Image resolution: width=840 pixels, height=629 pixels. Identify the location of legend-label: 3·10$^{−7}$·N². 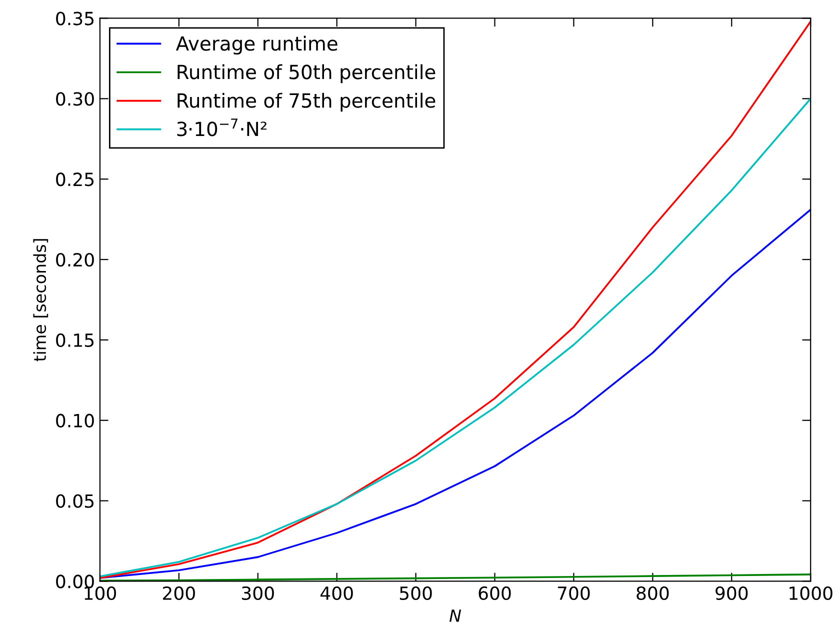
(221, 127).